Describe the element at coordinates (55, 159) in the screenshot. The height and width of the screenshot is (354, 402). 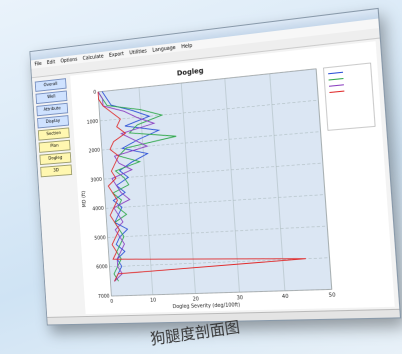
I see `side-button: Dogleg` at that location.